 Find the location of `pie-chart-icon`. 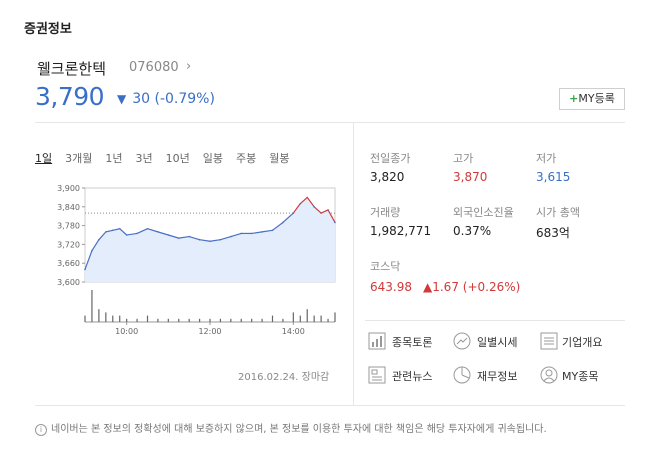

pie-chart-icon is located at coordinates (462, 375).